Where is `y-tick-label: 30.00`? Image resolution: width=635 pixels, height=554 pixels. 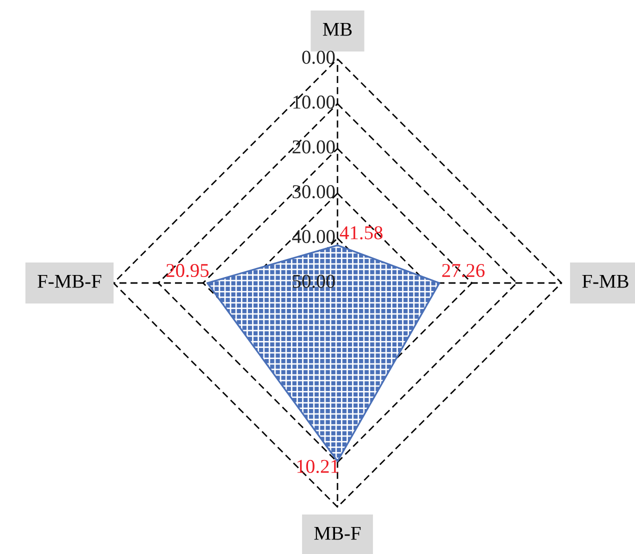 y-tick-label: 30.00 is located at coordinates (313, 191).